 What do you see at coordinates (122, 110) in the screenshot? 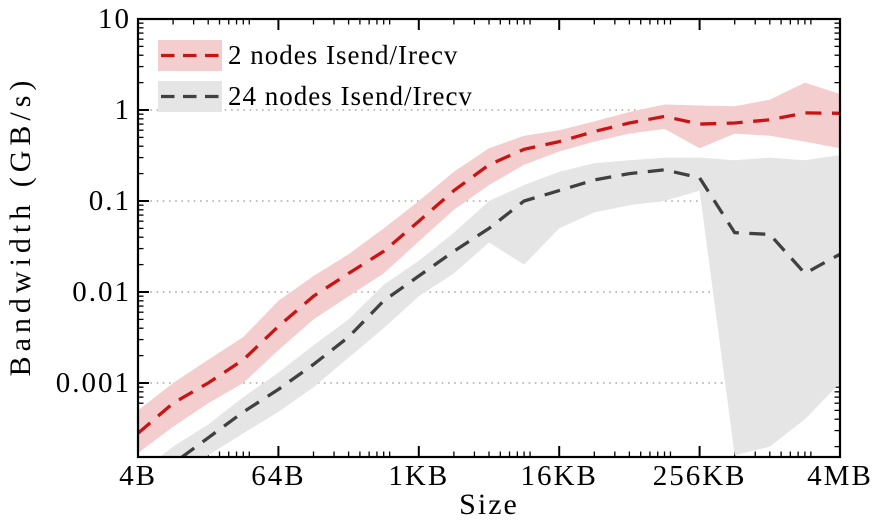
I see `y-tick-label: 1` at bounding box center [122, 110].